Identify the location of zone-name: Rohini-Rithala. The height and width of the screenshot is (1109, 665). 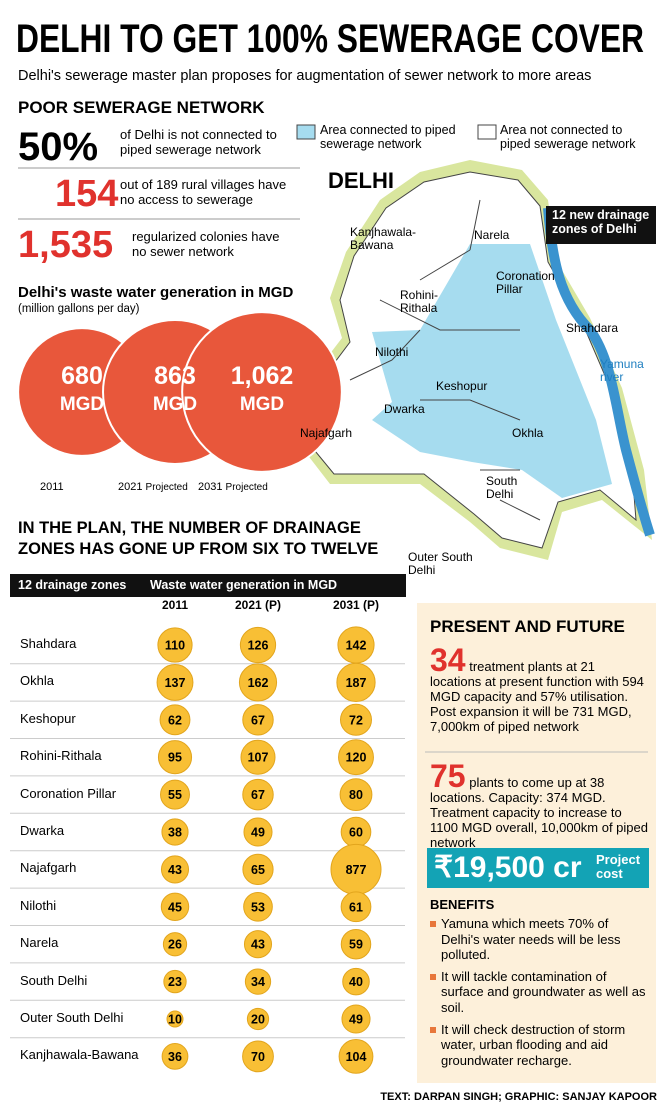
(61, 756).